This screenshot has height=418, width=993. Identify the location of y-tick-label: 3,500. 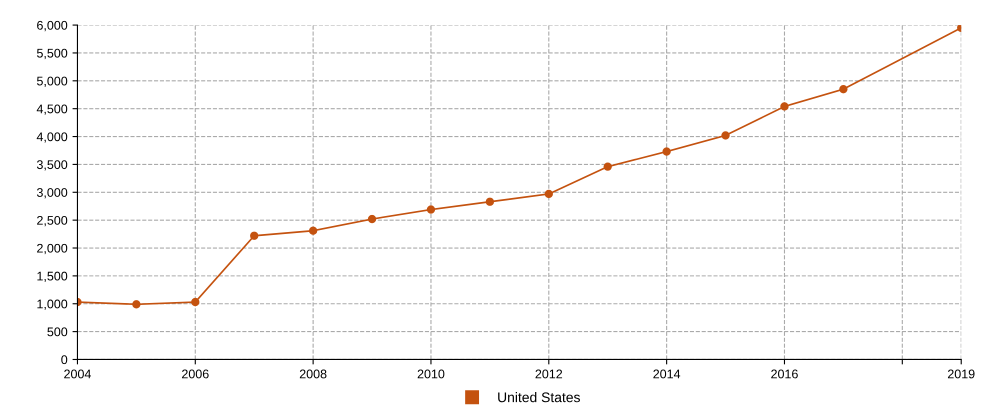
(52, 165).